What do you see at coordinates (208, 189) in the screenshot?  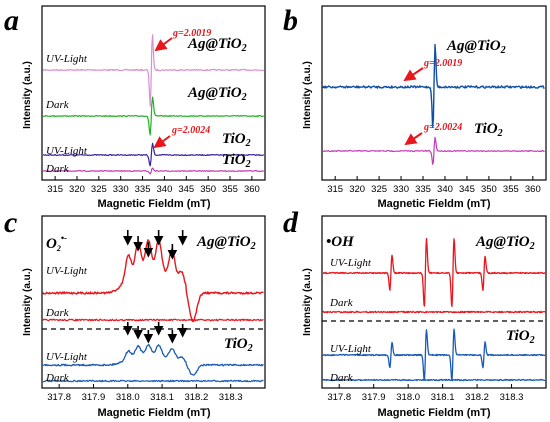 I see `x-tick-label: 350` at bounding box center [208, 189].